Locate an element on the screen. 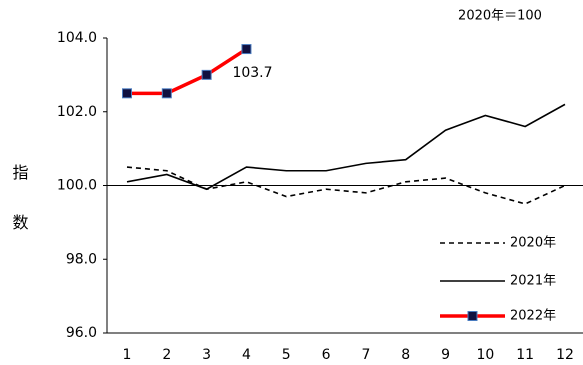 The image size is (583, 365). annotation: 2020年＝100 is located at coordinates (500, 16).